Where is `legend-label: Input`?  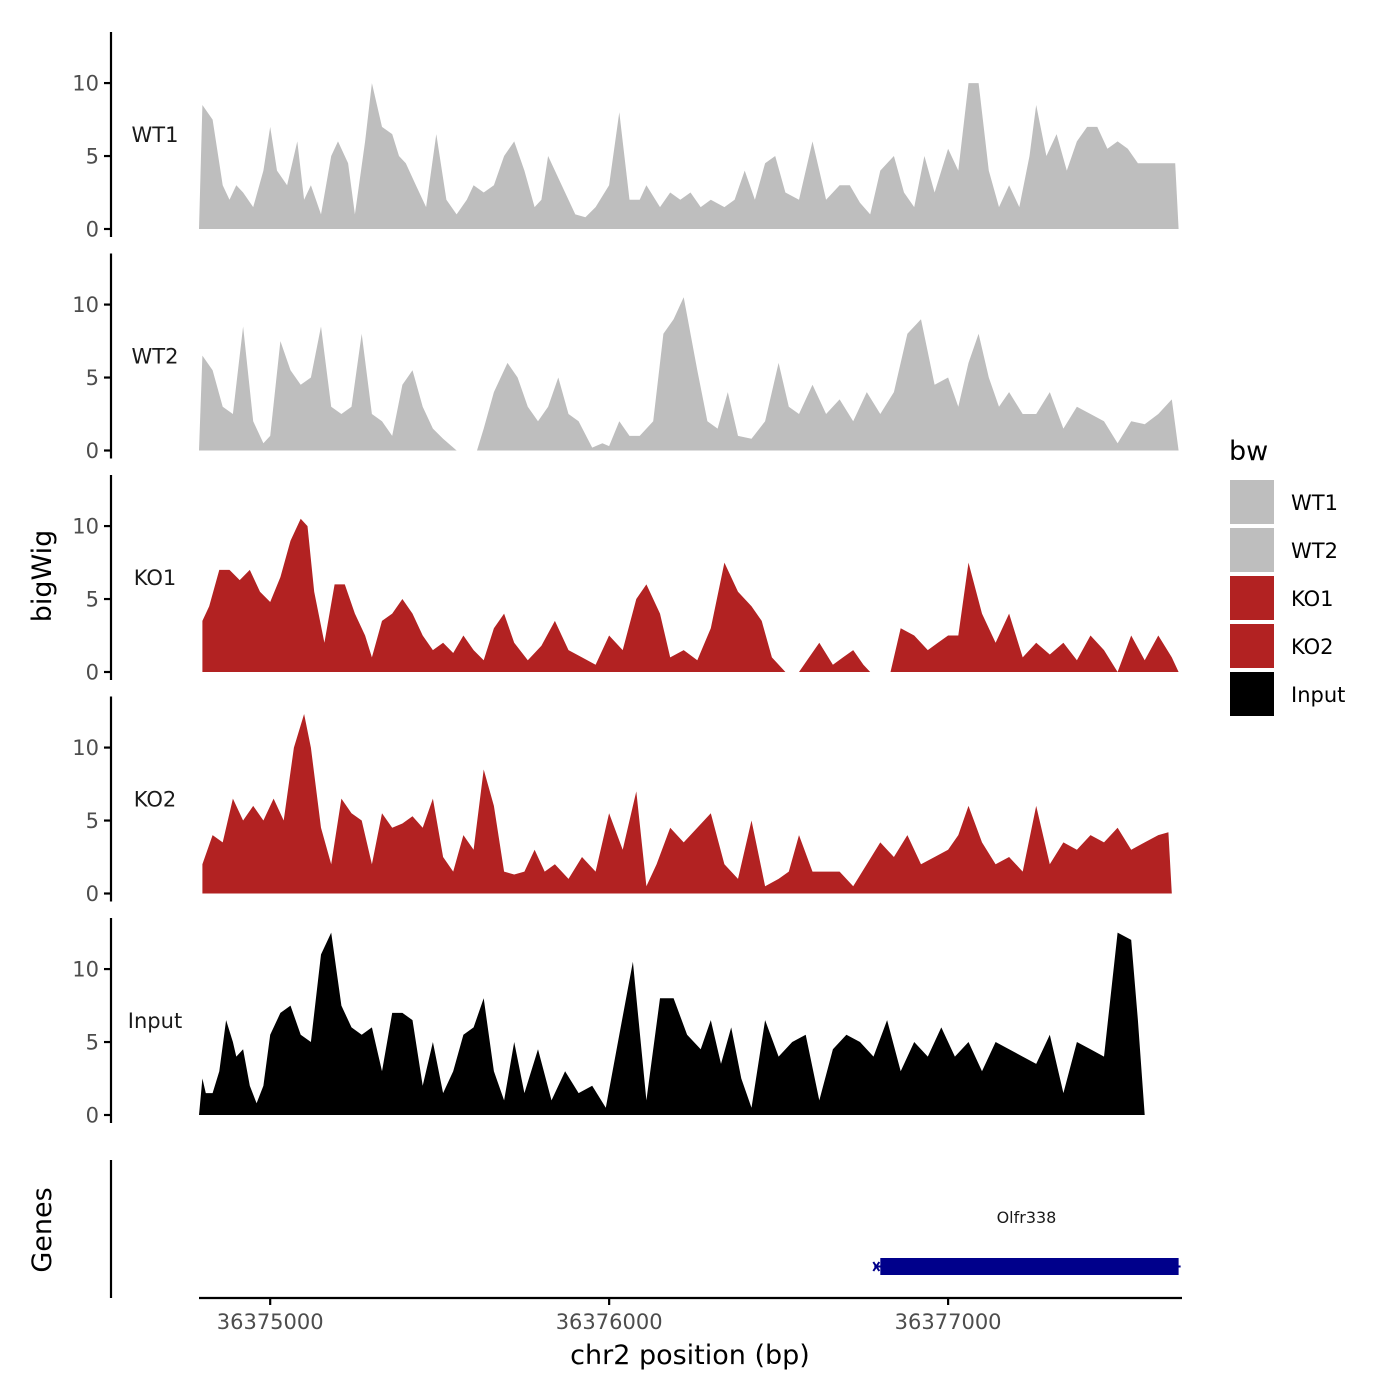 legend-label: Input is located at coordinates (1318, 695).